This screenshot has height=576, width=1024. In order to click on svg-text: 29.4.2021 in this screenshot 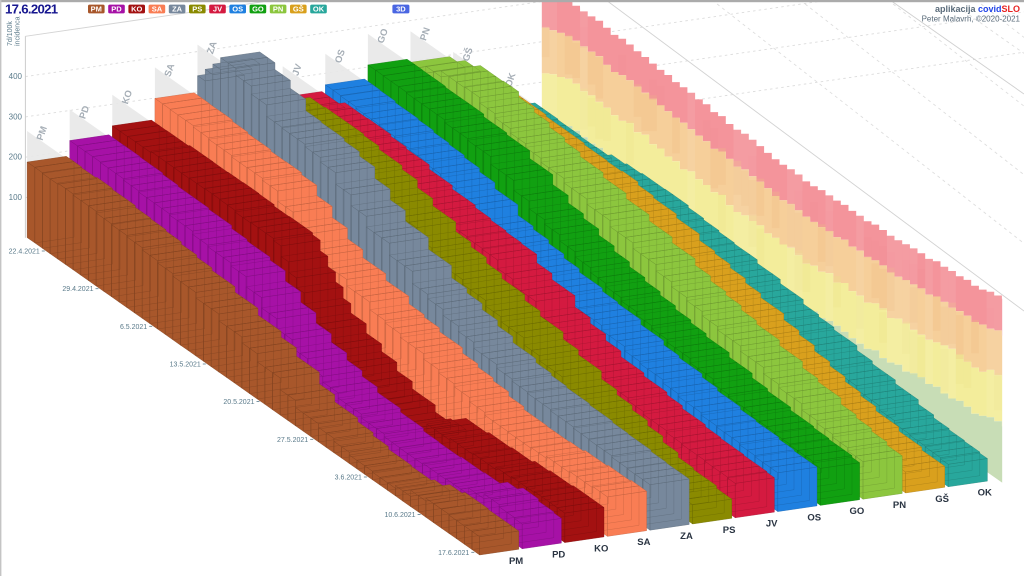, I will do `click(77, 289)`.